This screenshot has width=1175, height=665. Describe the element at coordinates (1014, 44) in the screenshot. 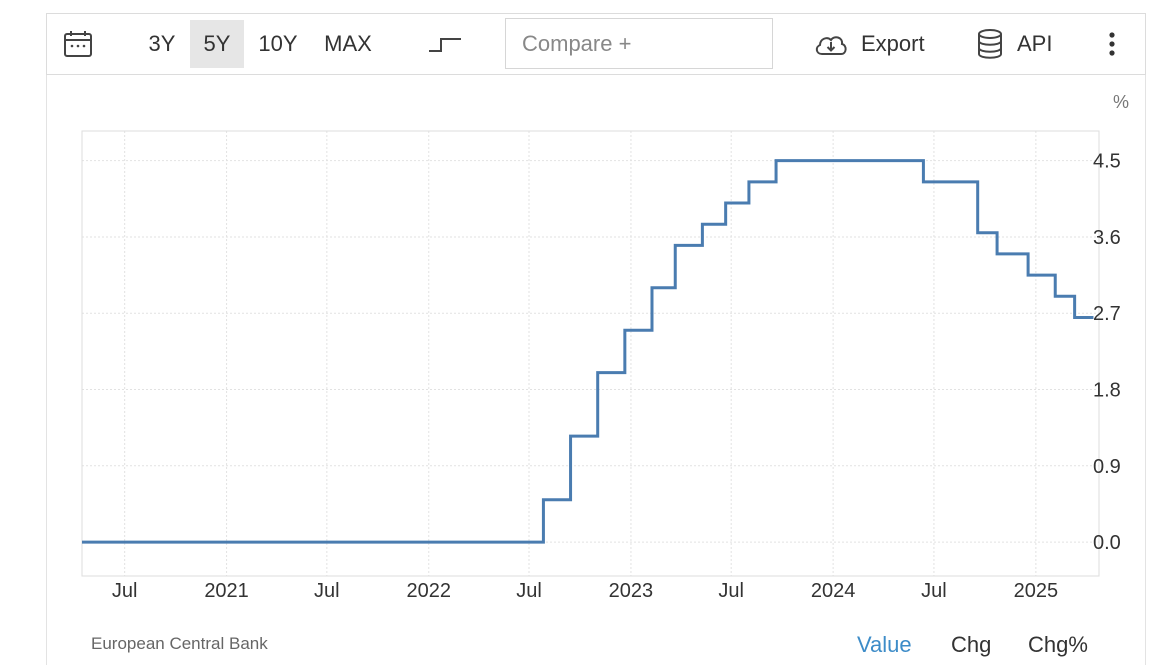

I see `api-button: API` at that location.